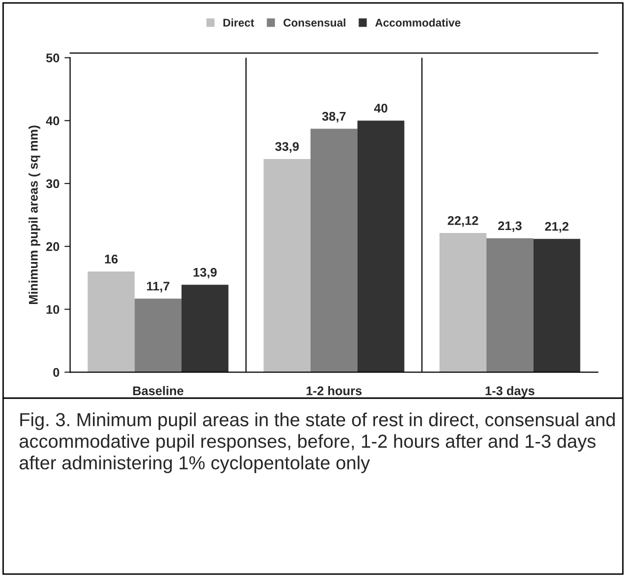 The image size is (626, 577). I want to click on data-label: 13,9, so click(205, 273).